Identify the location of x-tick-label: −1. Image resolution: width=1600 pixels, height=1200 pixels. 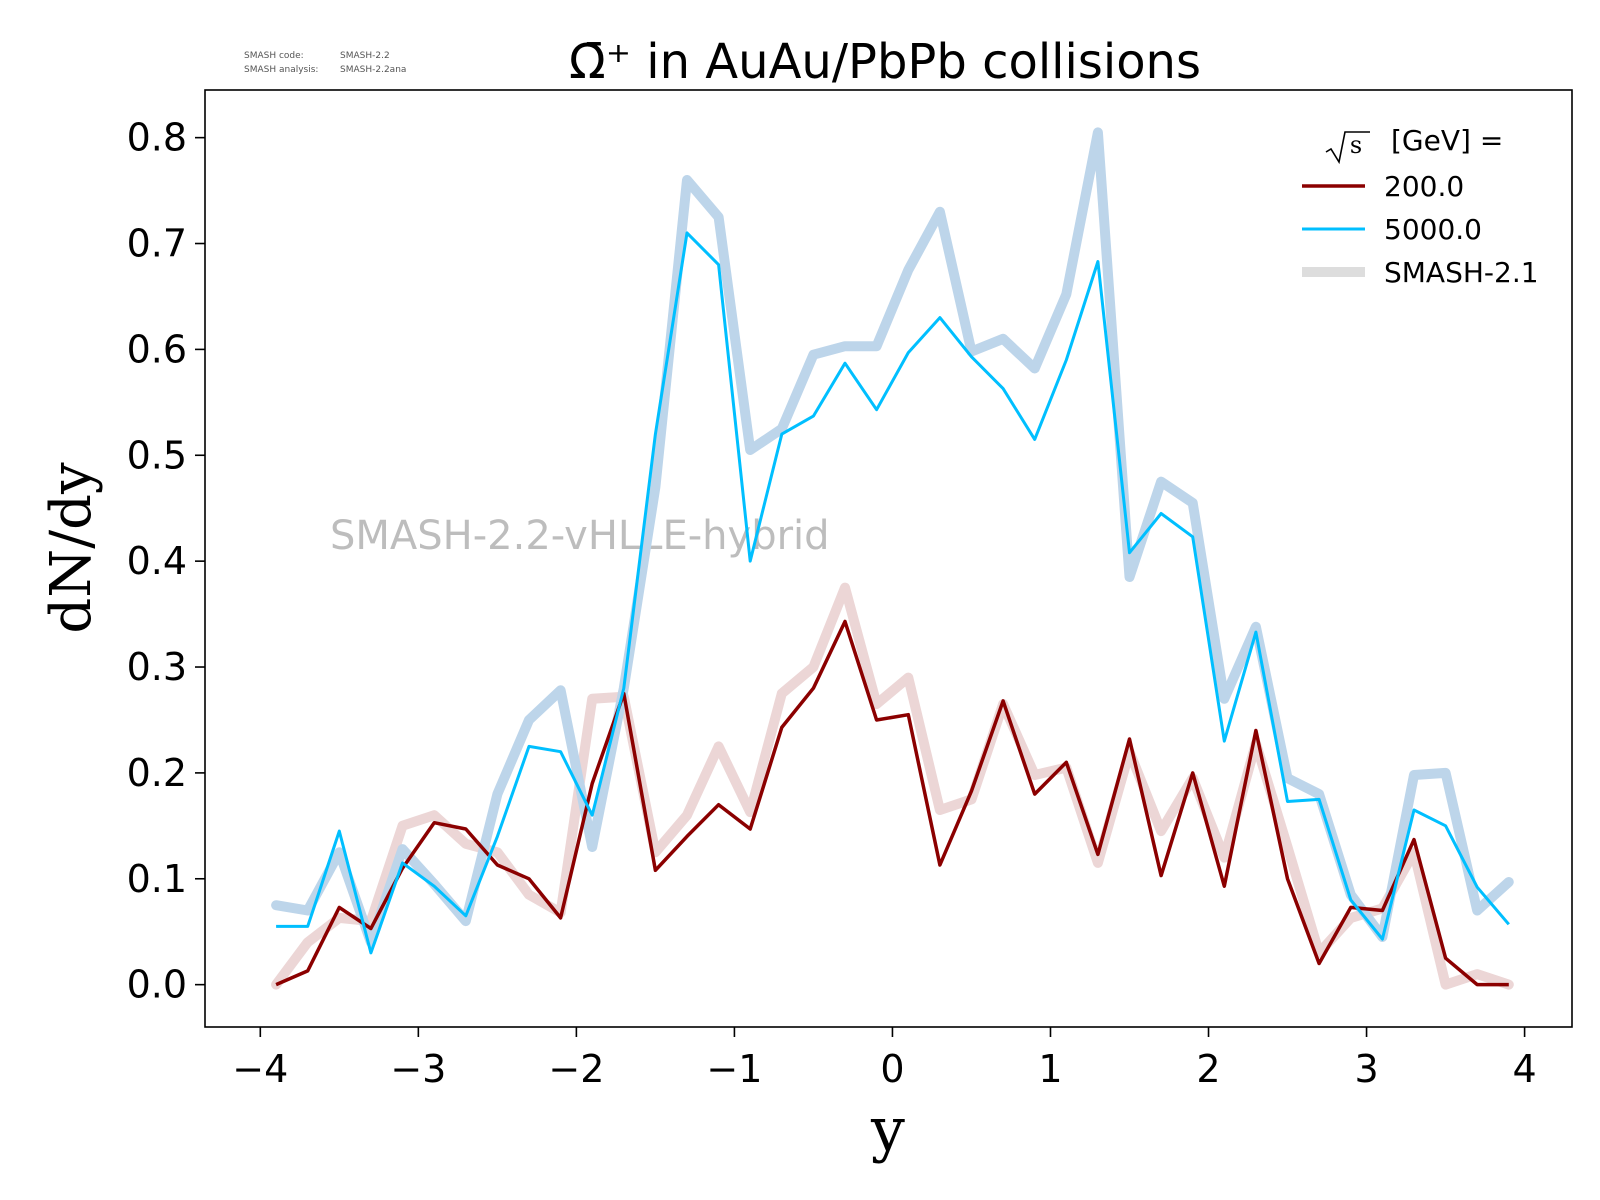
(734, 1069).